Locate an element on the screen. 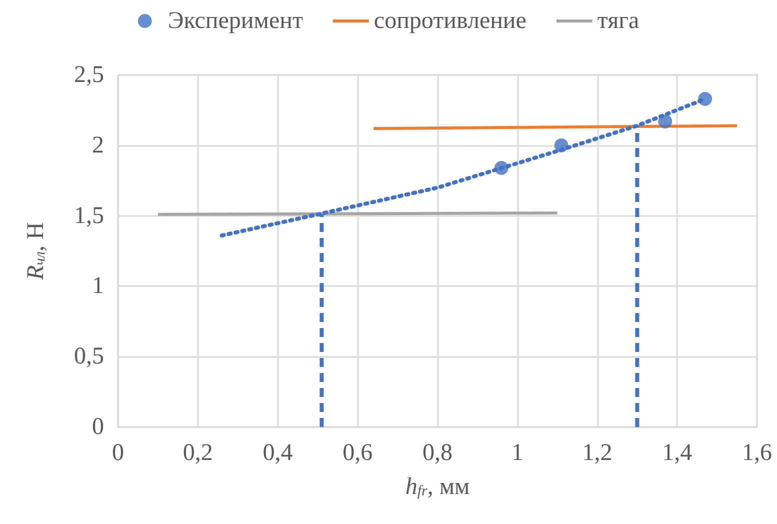 This screenshot has height=524, width=777. y-tick-label: 2 is located at coordinates (98, 145).